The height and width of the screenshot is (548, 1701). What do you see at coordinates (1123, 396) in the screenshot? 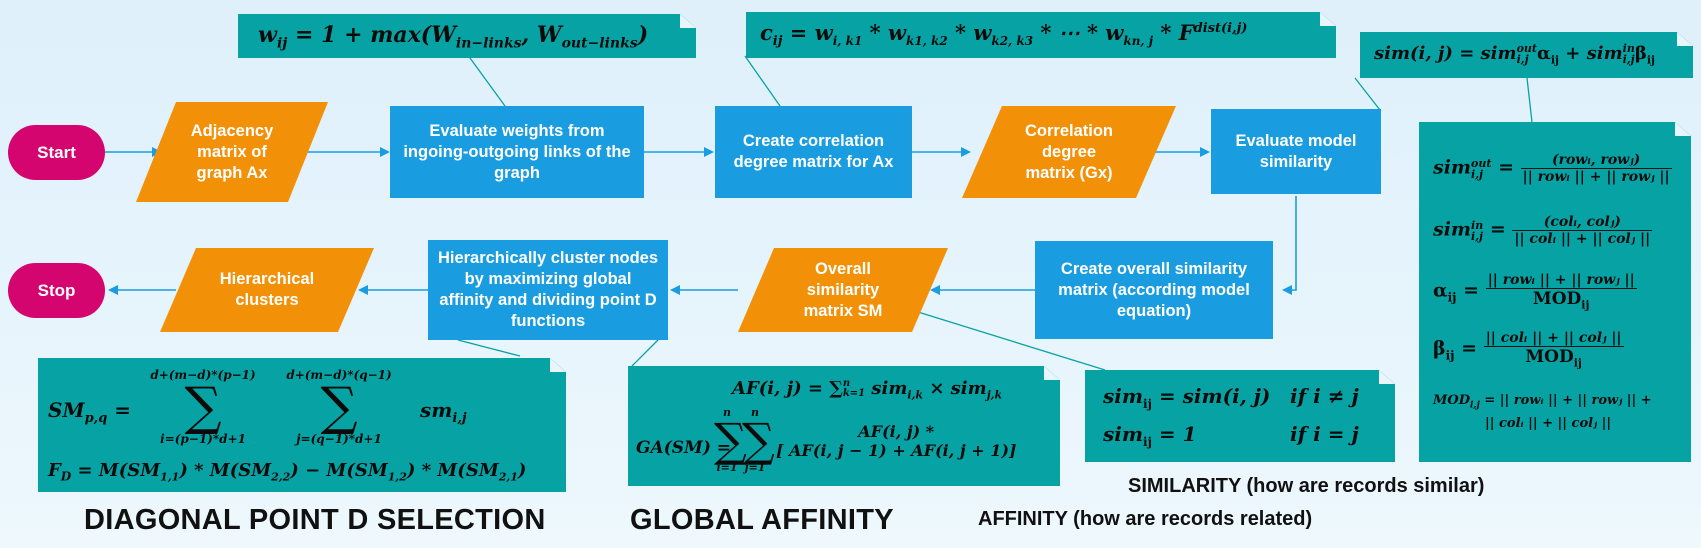
I see `case1-sim: sim` at bounding box center [1123, 396].